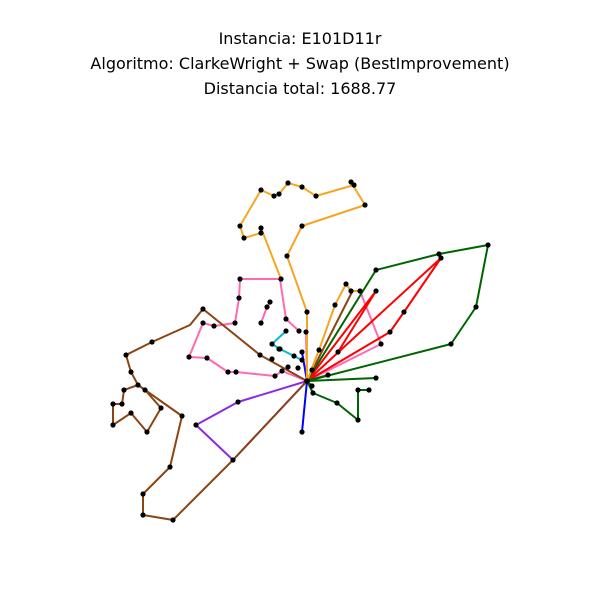 This screenshot has height=600, width=600. Describe the element at coordinates (307, 381) in the screenshot. I see `depot-node` at that location.